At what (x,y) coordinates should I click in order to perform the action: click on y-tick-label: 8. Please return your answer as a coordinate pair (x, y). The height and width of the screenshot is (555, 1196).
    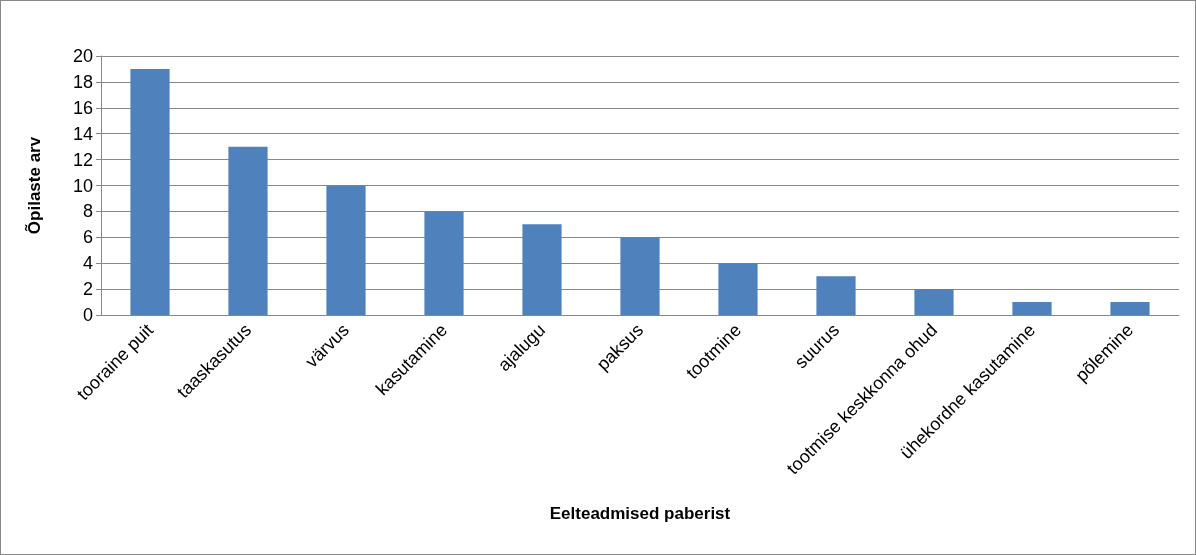
    Looking at the image, I should click on (87, 211).